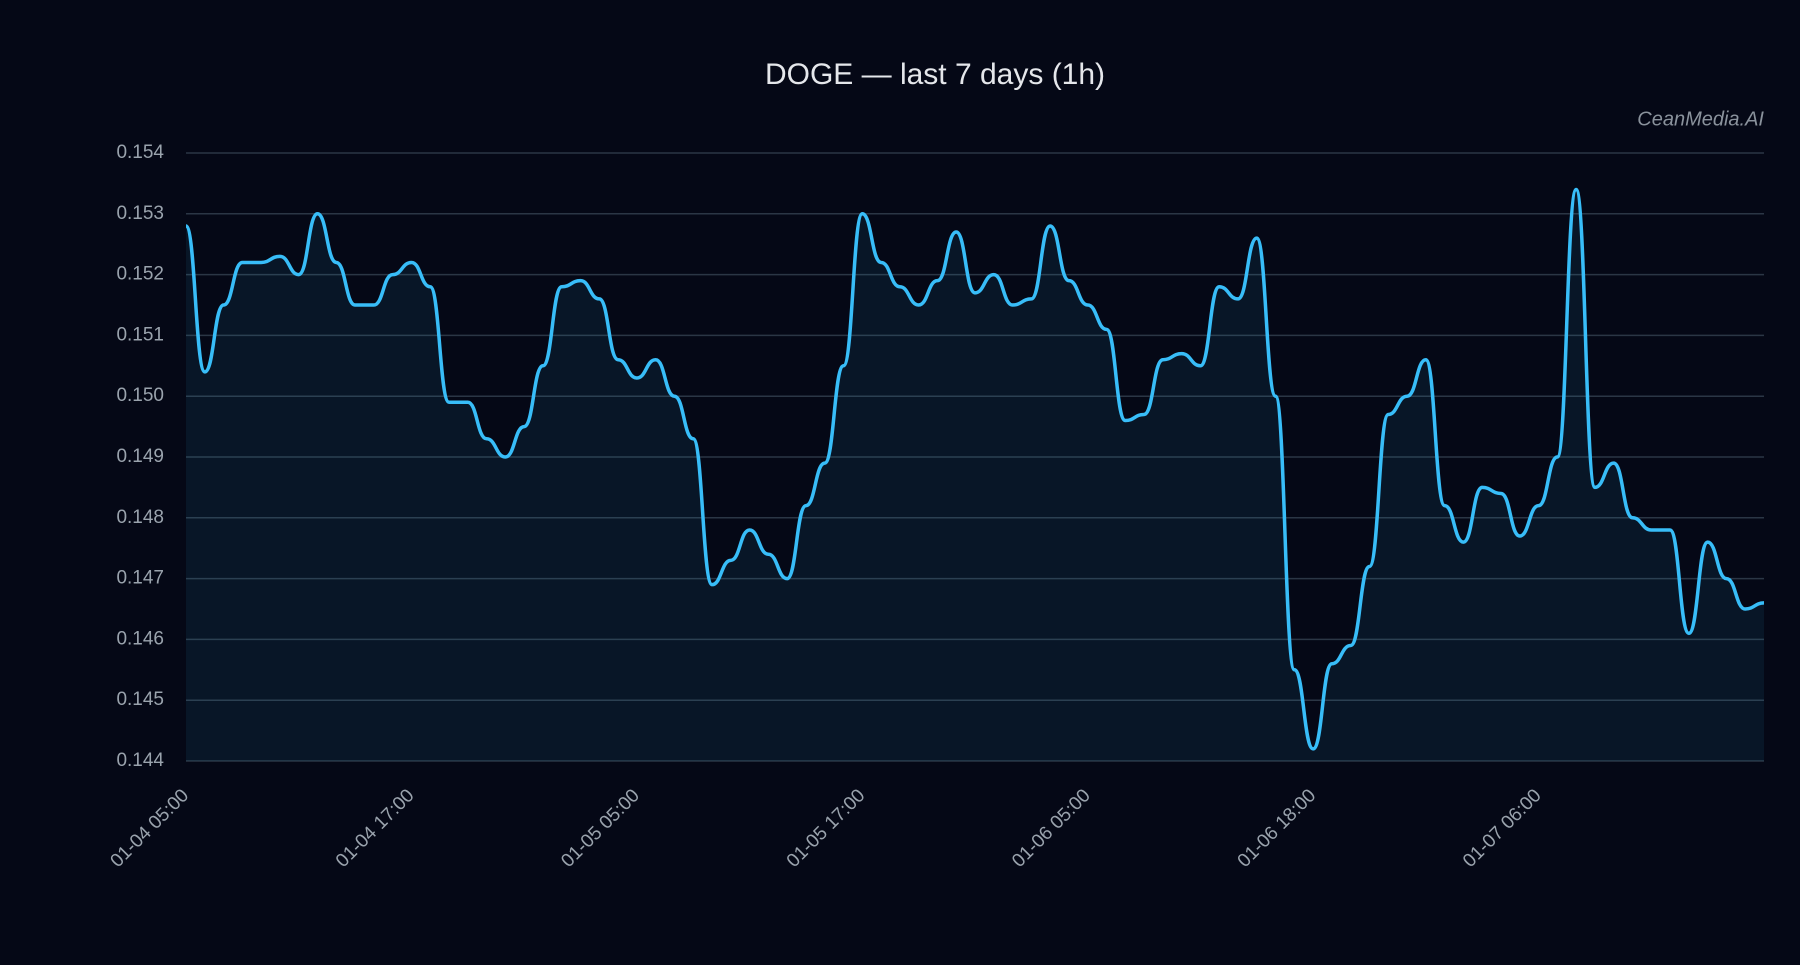 The width and height of the screenshot is (1800, 965). What do you see at coordinates (140, 699) in the screenshot?
I see `y-tick-label: 0.145` at bounding box center [140, 699].